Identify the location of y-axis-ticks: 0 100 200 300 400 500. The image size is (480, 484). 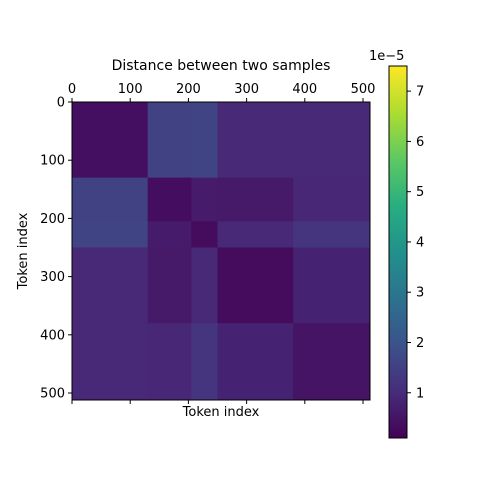
(56, 249).